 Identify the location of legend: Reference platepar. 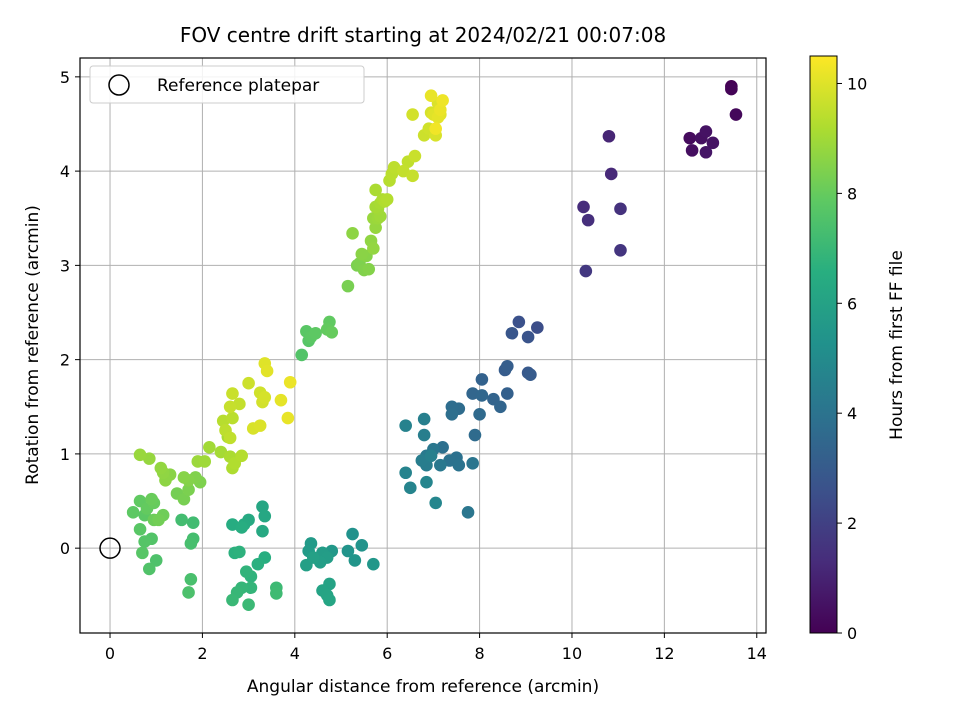
(227, 84).